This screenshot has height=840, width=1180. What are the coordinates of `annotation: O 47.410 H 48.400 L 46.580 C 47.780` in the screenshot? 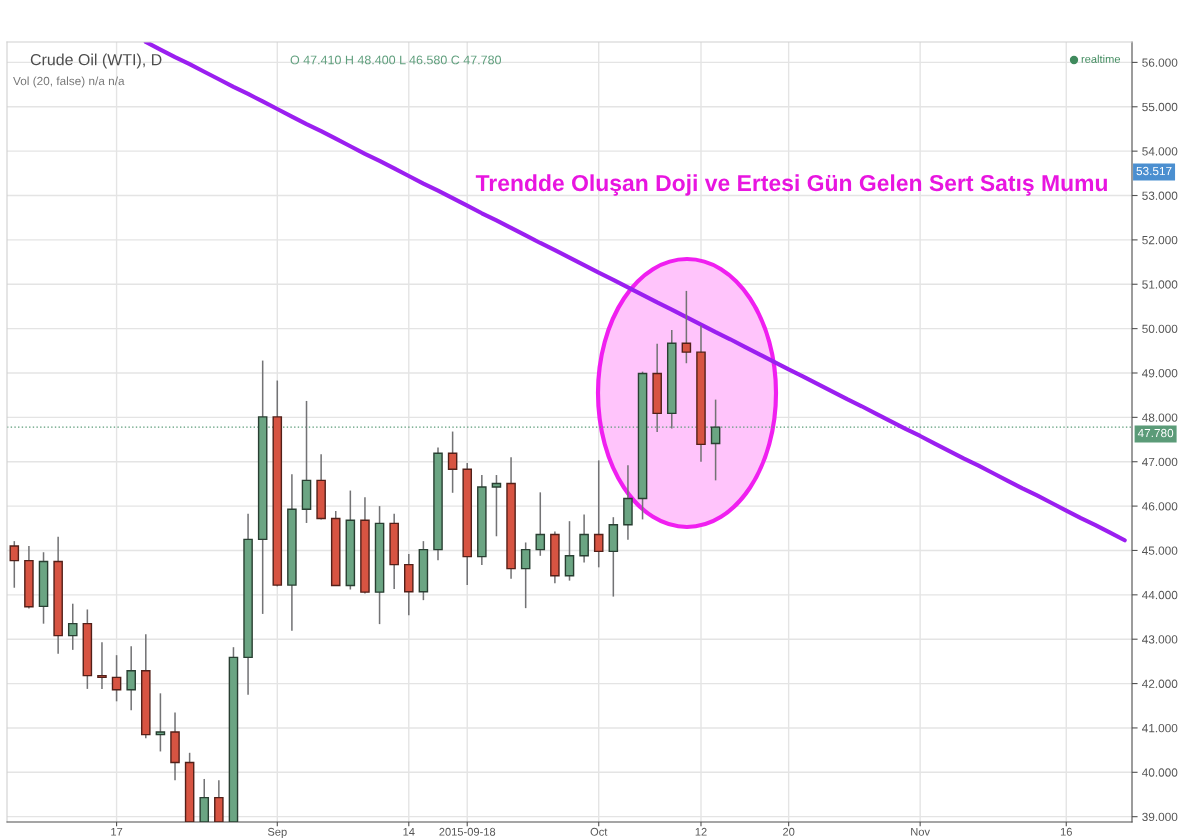 It's located at (396, 60).